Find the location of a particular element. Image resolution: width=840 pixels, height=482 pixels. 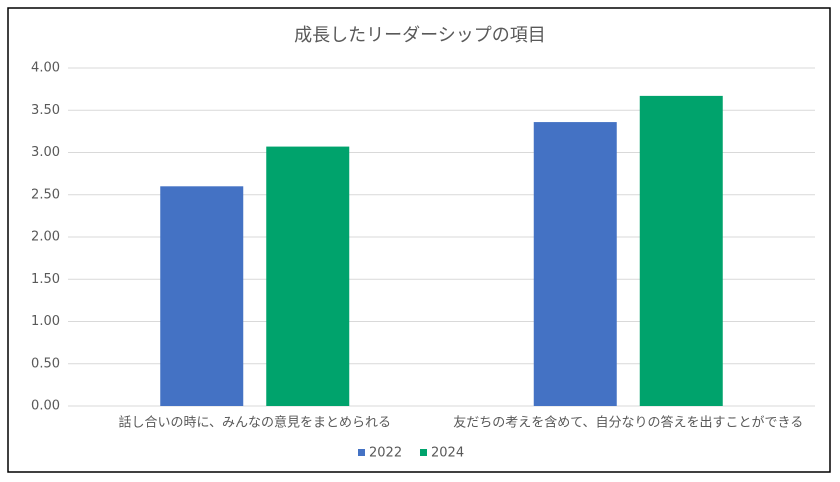

y-tick-label: 3.00 is located at coordinates (45, 152).